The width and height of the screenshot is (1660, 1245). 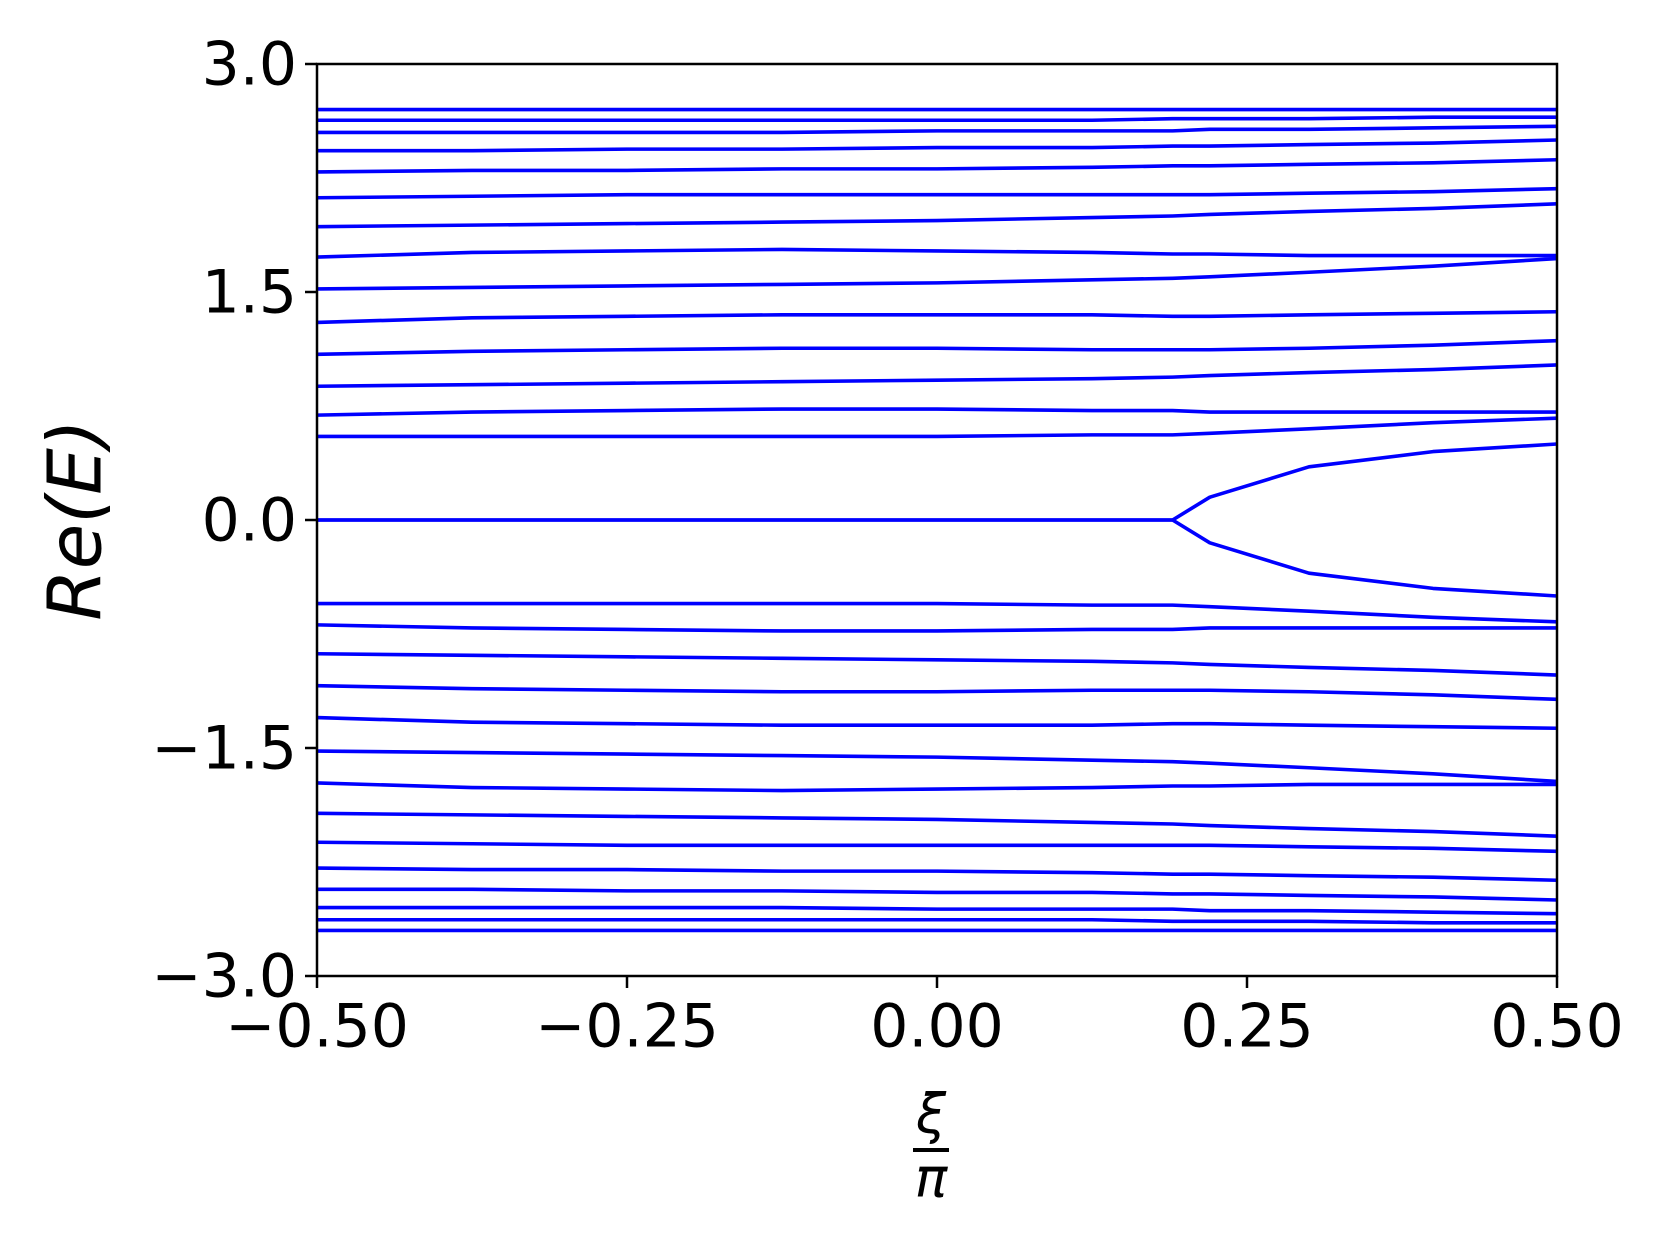 What do you see at coordinates (932, 1178) in the screenshot?
I see `x-axis-label-denominator: π` at bounding box center [932, 1178].